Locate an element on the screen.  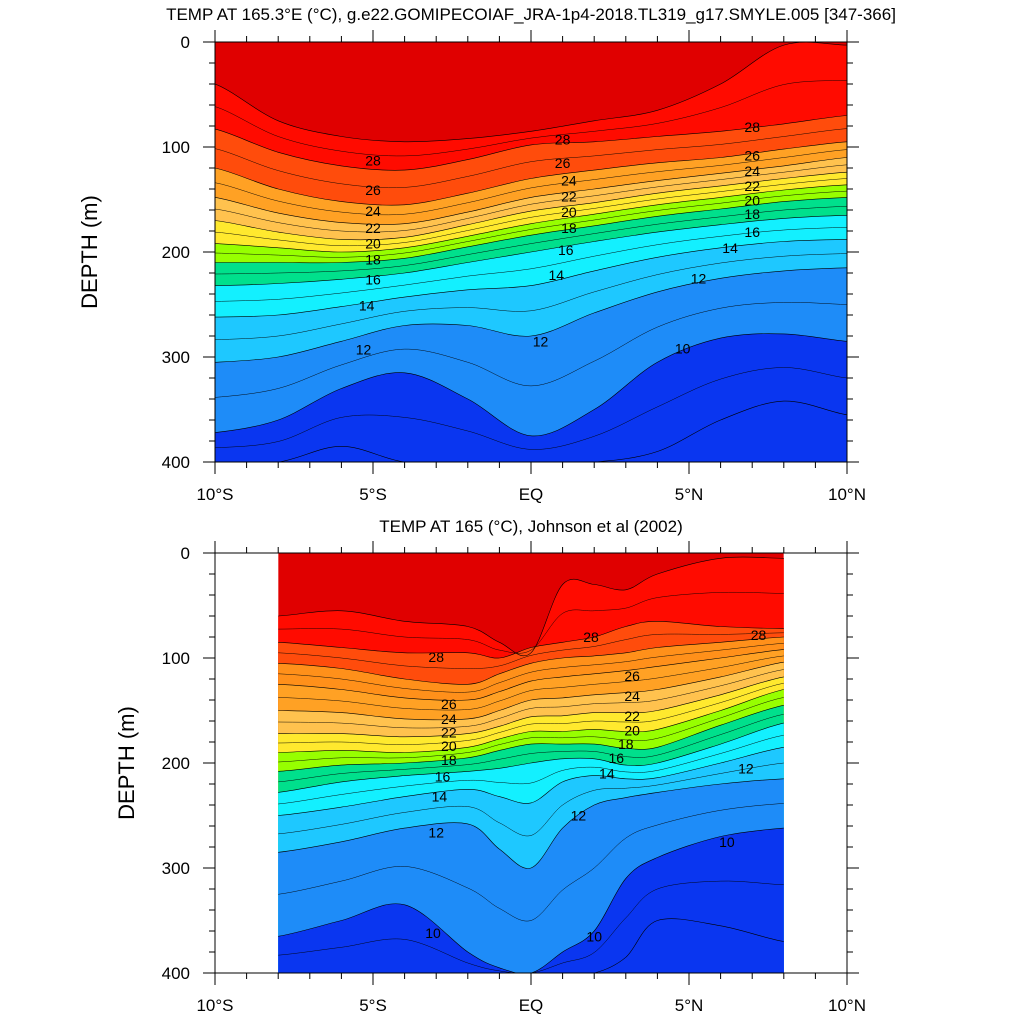
y-tick-label: 300 is located at coordinates (176, 868).